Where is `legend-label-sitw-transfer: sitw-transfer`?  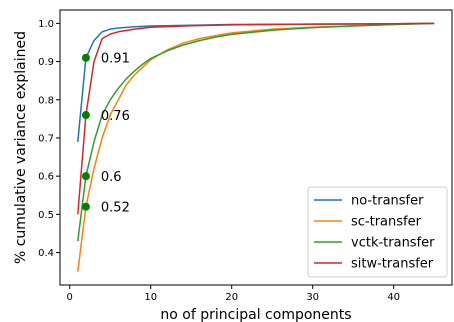
legend-label-sitw-transfer: sitw-transfer is located at coordinates (392, 264).